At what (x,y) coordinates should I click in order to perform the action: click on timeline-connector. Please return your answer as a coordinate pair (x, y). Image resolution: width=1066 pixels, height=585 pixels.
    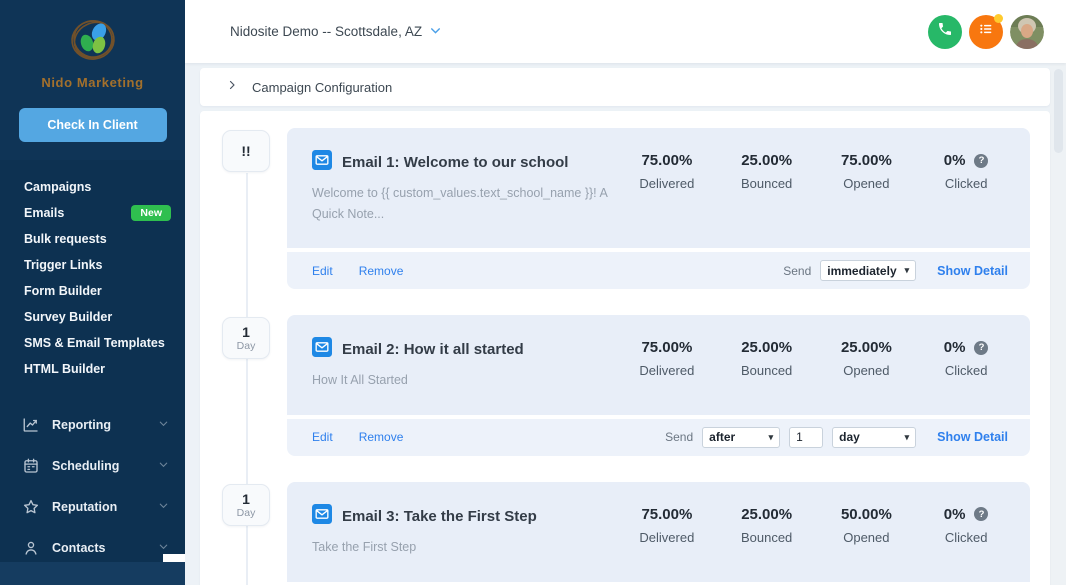
    Looking at the image, I should click on (247, 379).